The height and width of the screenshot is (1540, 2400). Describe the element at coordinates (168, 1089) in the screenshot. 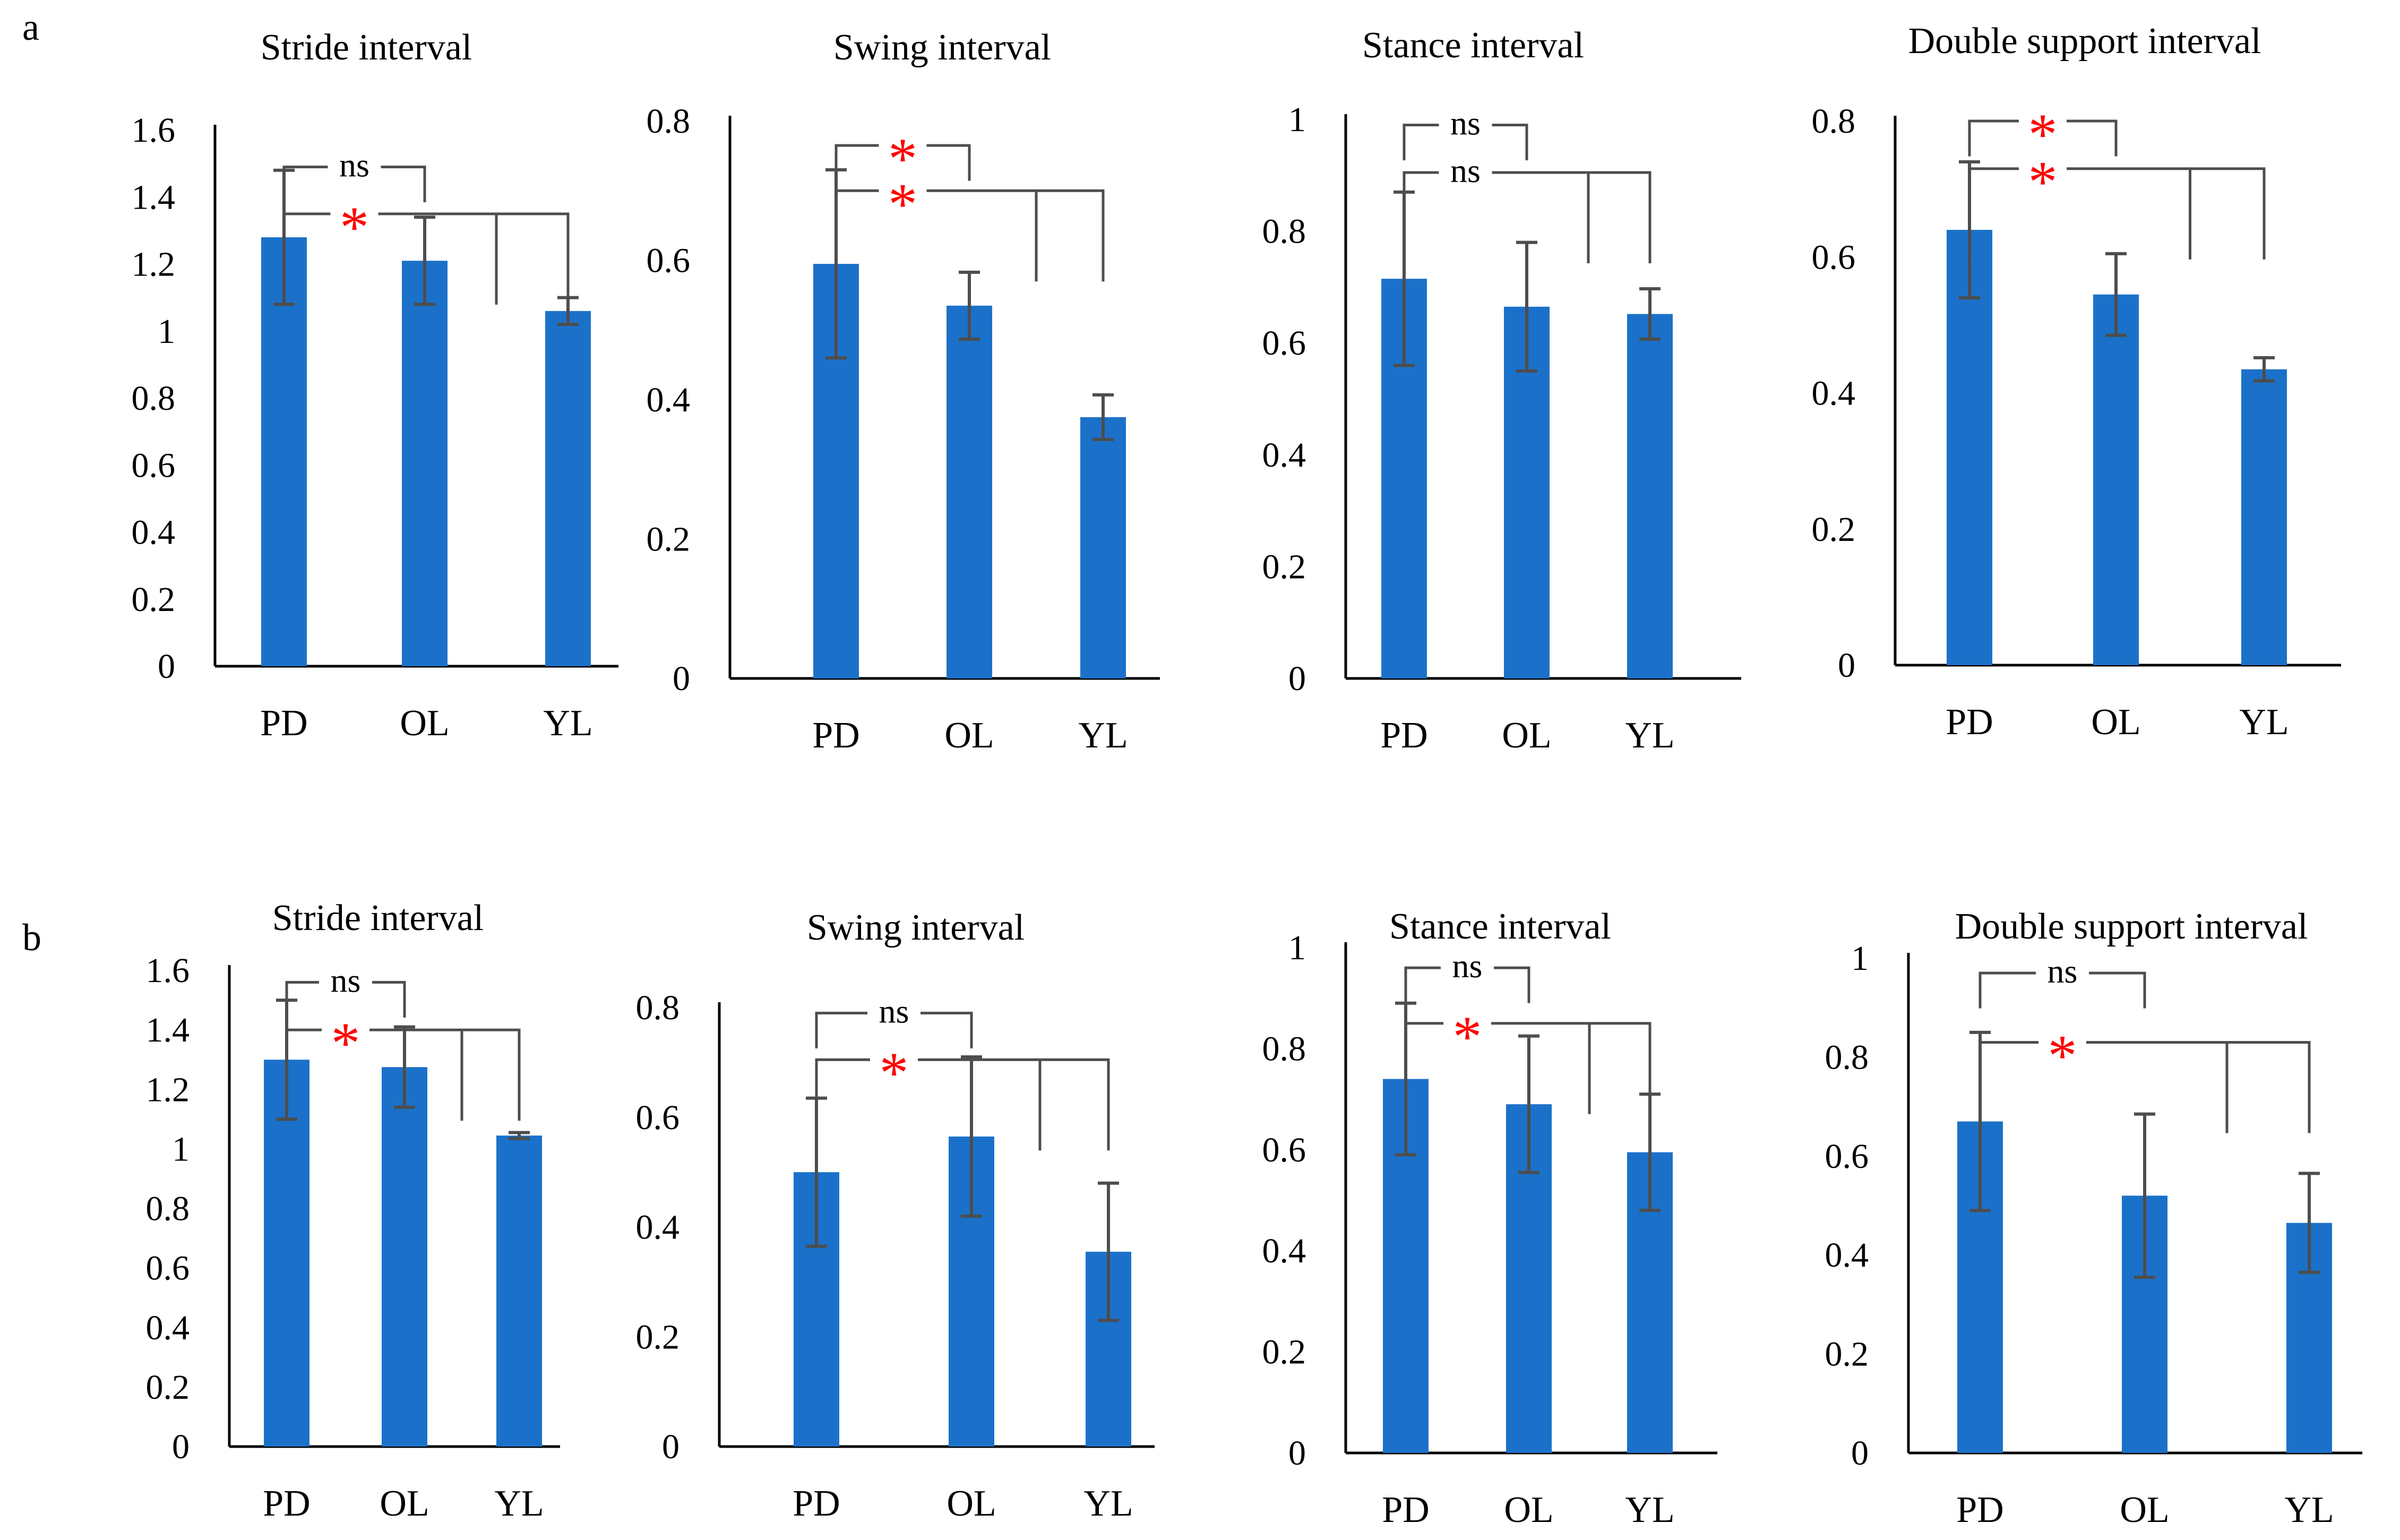

I see `y-tick-label: 1.2` at that location.